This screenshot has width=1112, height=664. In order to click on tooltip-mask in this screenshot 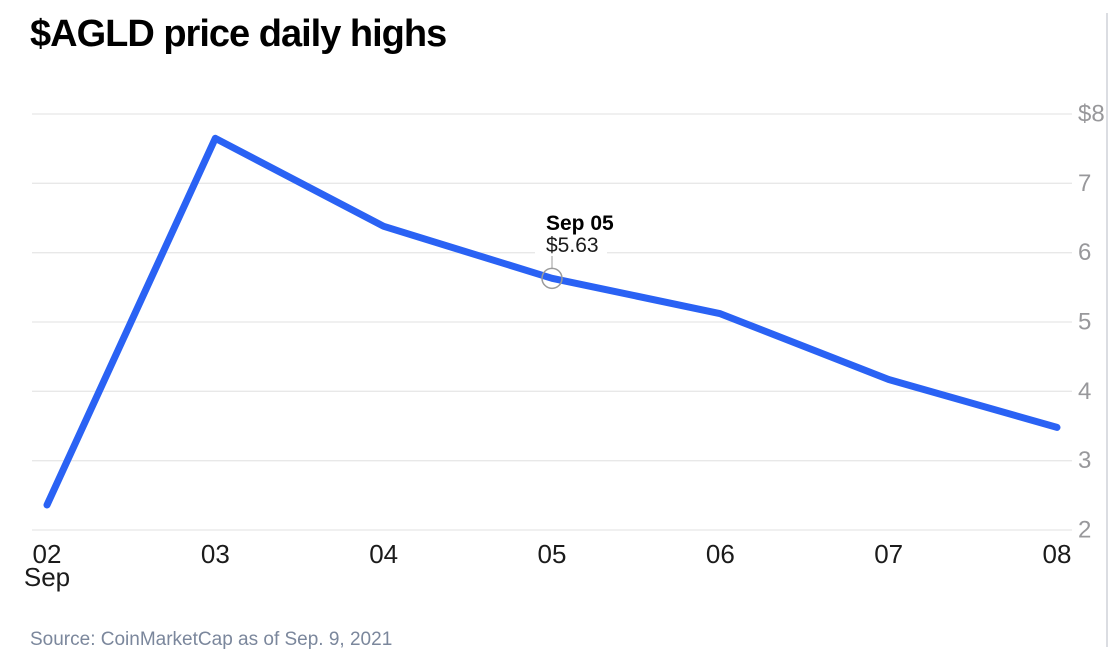, I will do `click(571, 245)`.